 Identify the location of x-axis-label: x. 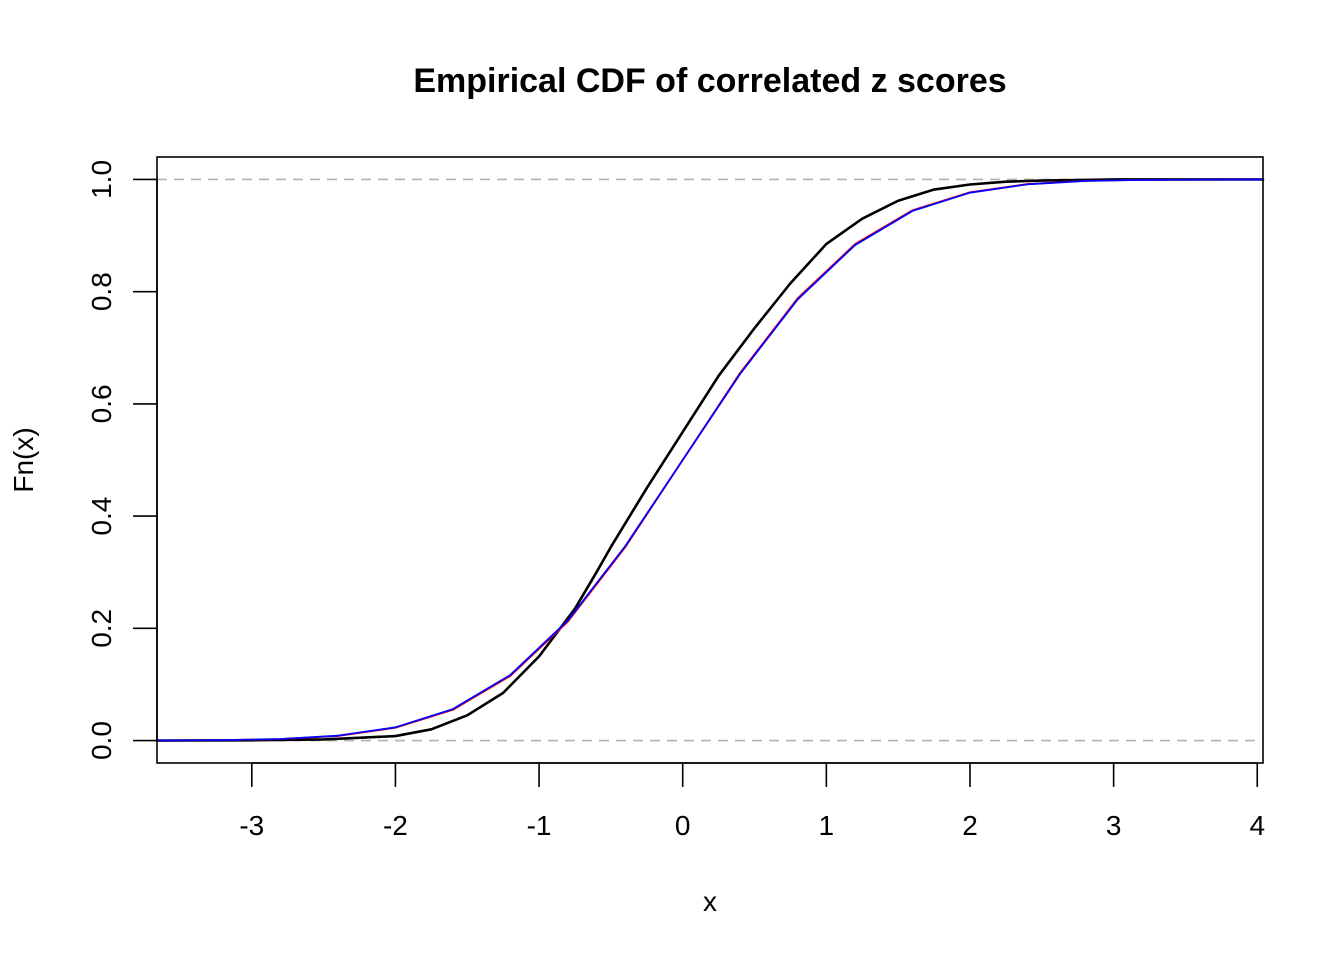
(710, 901).